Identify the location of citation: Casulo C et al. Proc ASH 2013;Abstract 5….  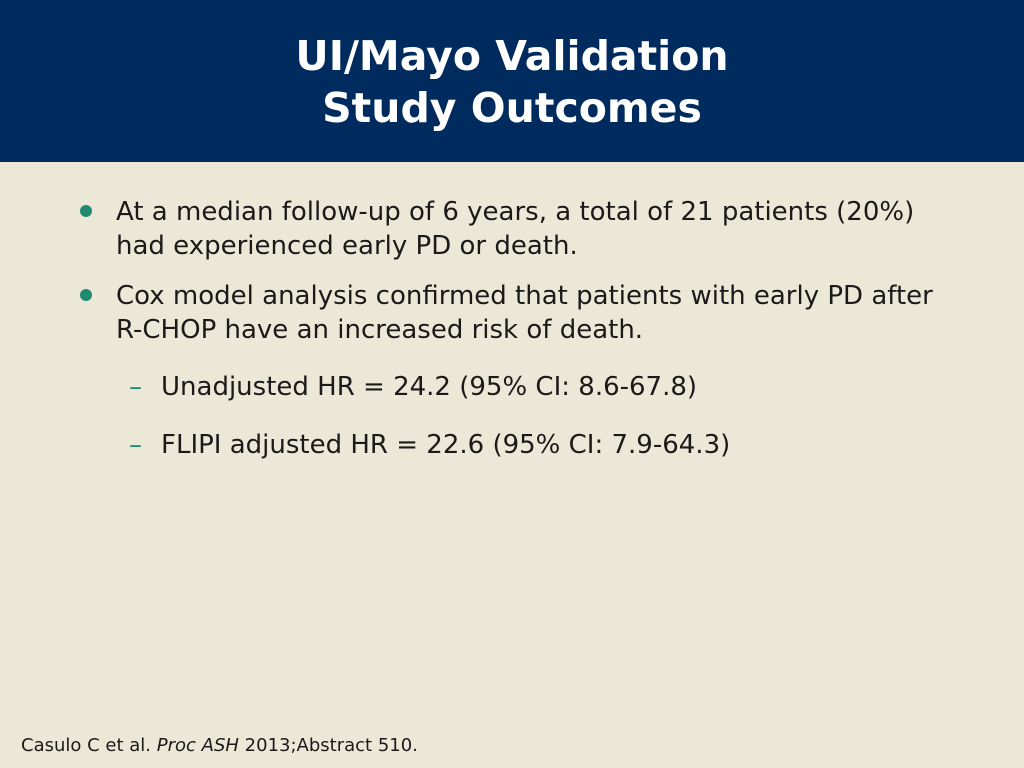
(219, 746).